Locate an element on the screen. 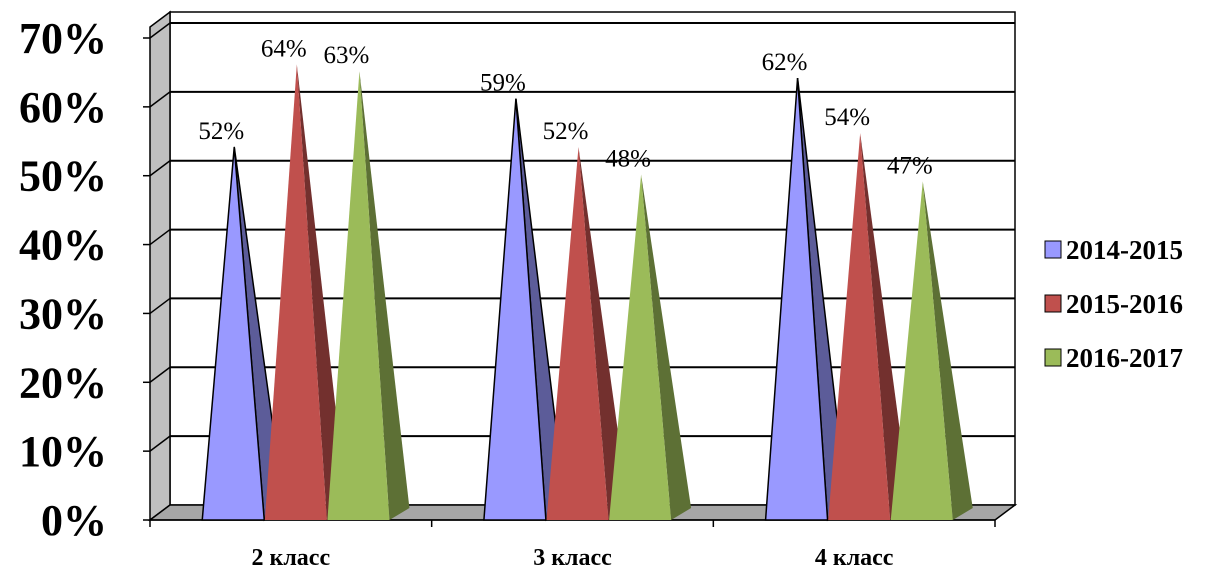 The height and width of the screenshot is (574, 1216). y-tick-label: 60% is located at coordinates (63, 107).